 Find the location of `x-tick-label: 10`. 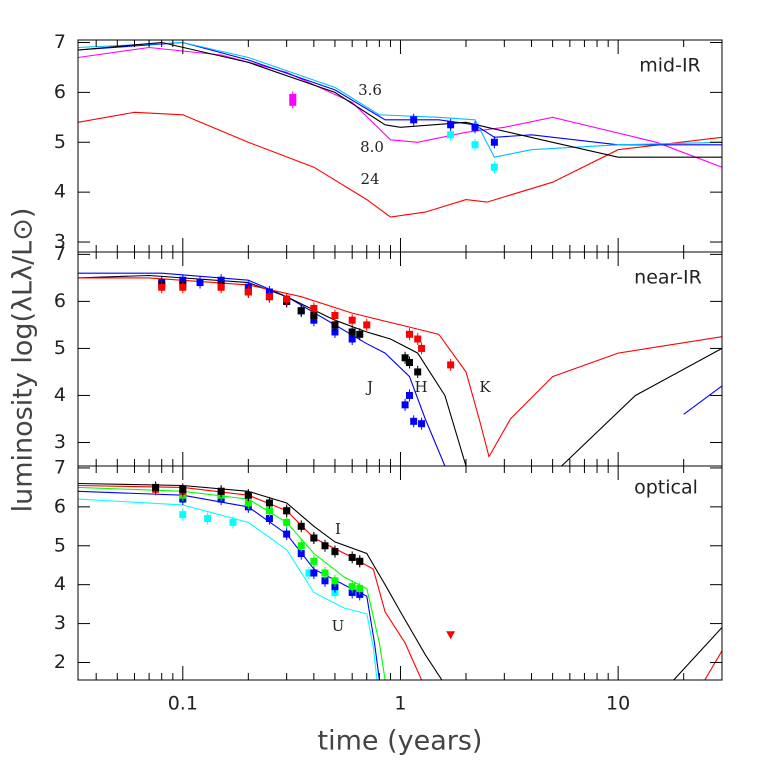

x-tick-label: 10 is located at coordinates (618, 704).